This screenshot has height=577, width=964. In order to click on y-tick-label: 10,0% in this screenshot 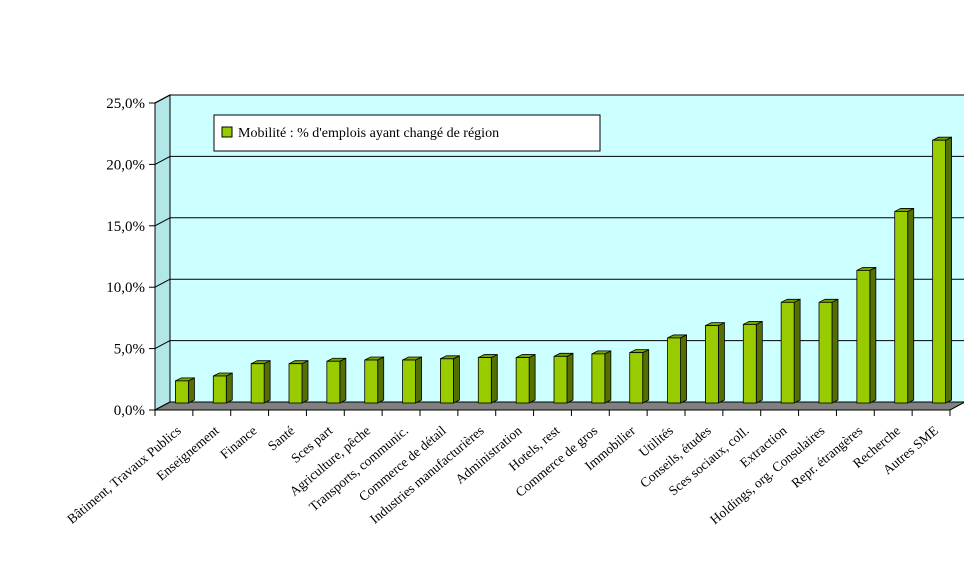, I will do `click(125, 288)`.